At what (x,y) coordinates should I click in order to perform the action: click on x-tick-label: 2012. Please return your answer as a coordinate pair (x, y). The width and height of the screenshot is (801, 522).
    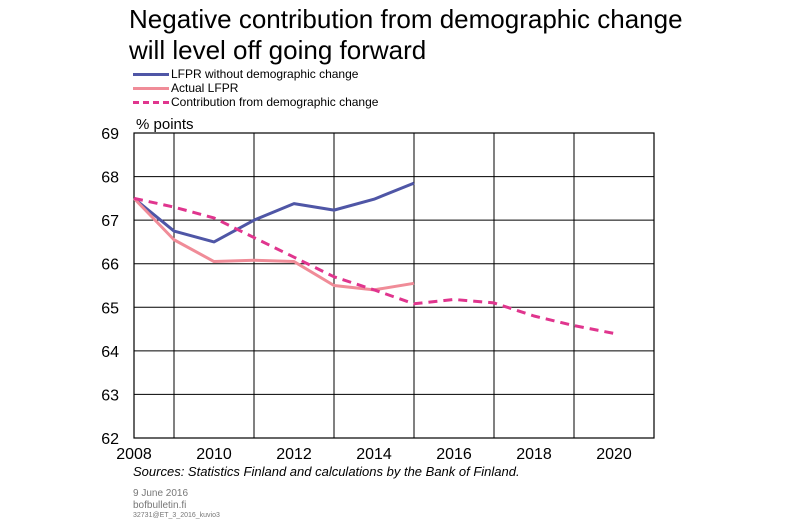
    Looking at the image, I should click on (294, 454).